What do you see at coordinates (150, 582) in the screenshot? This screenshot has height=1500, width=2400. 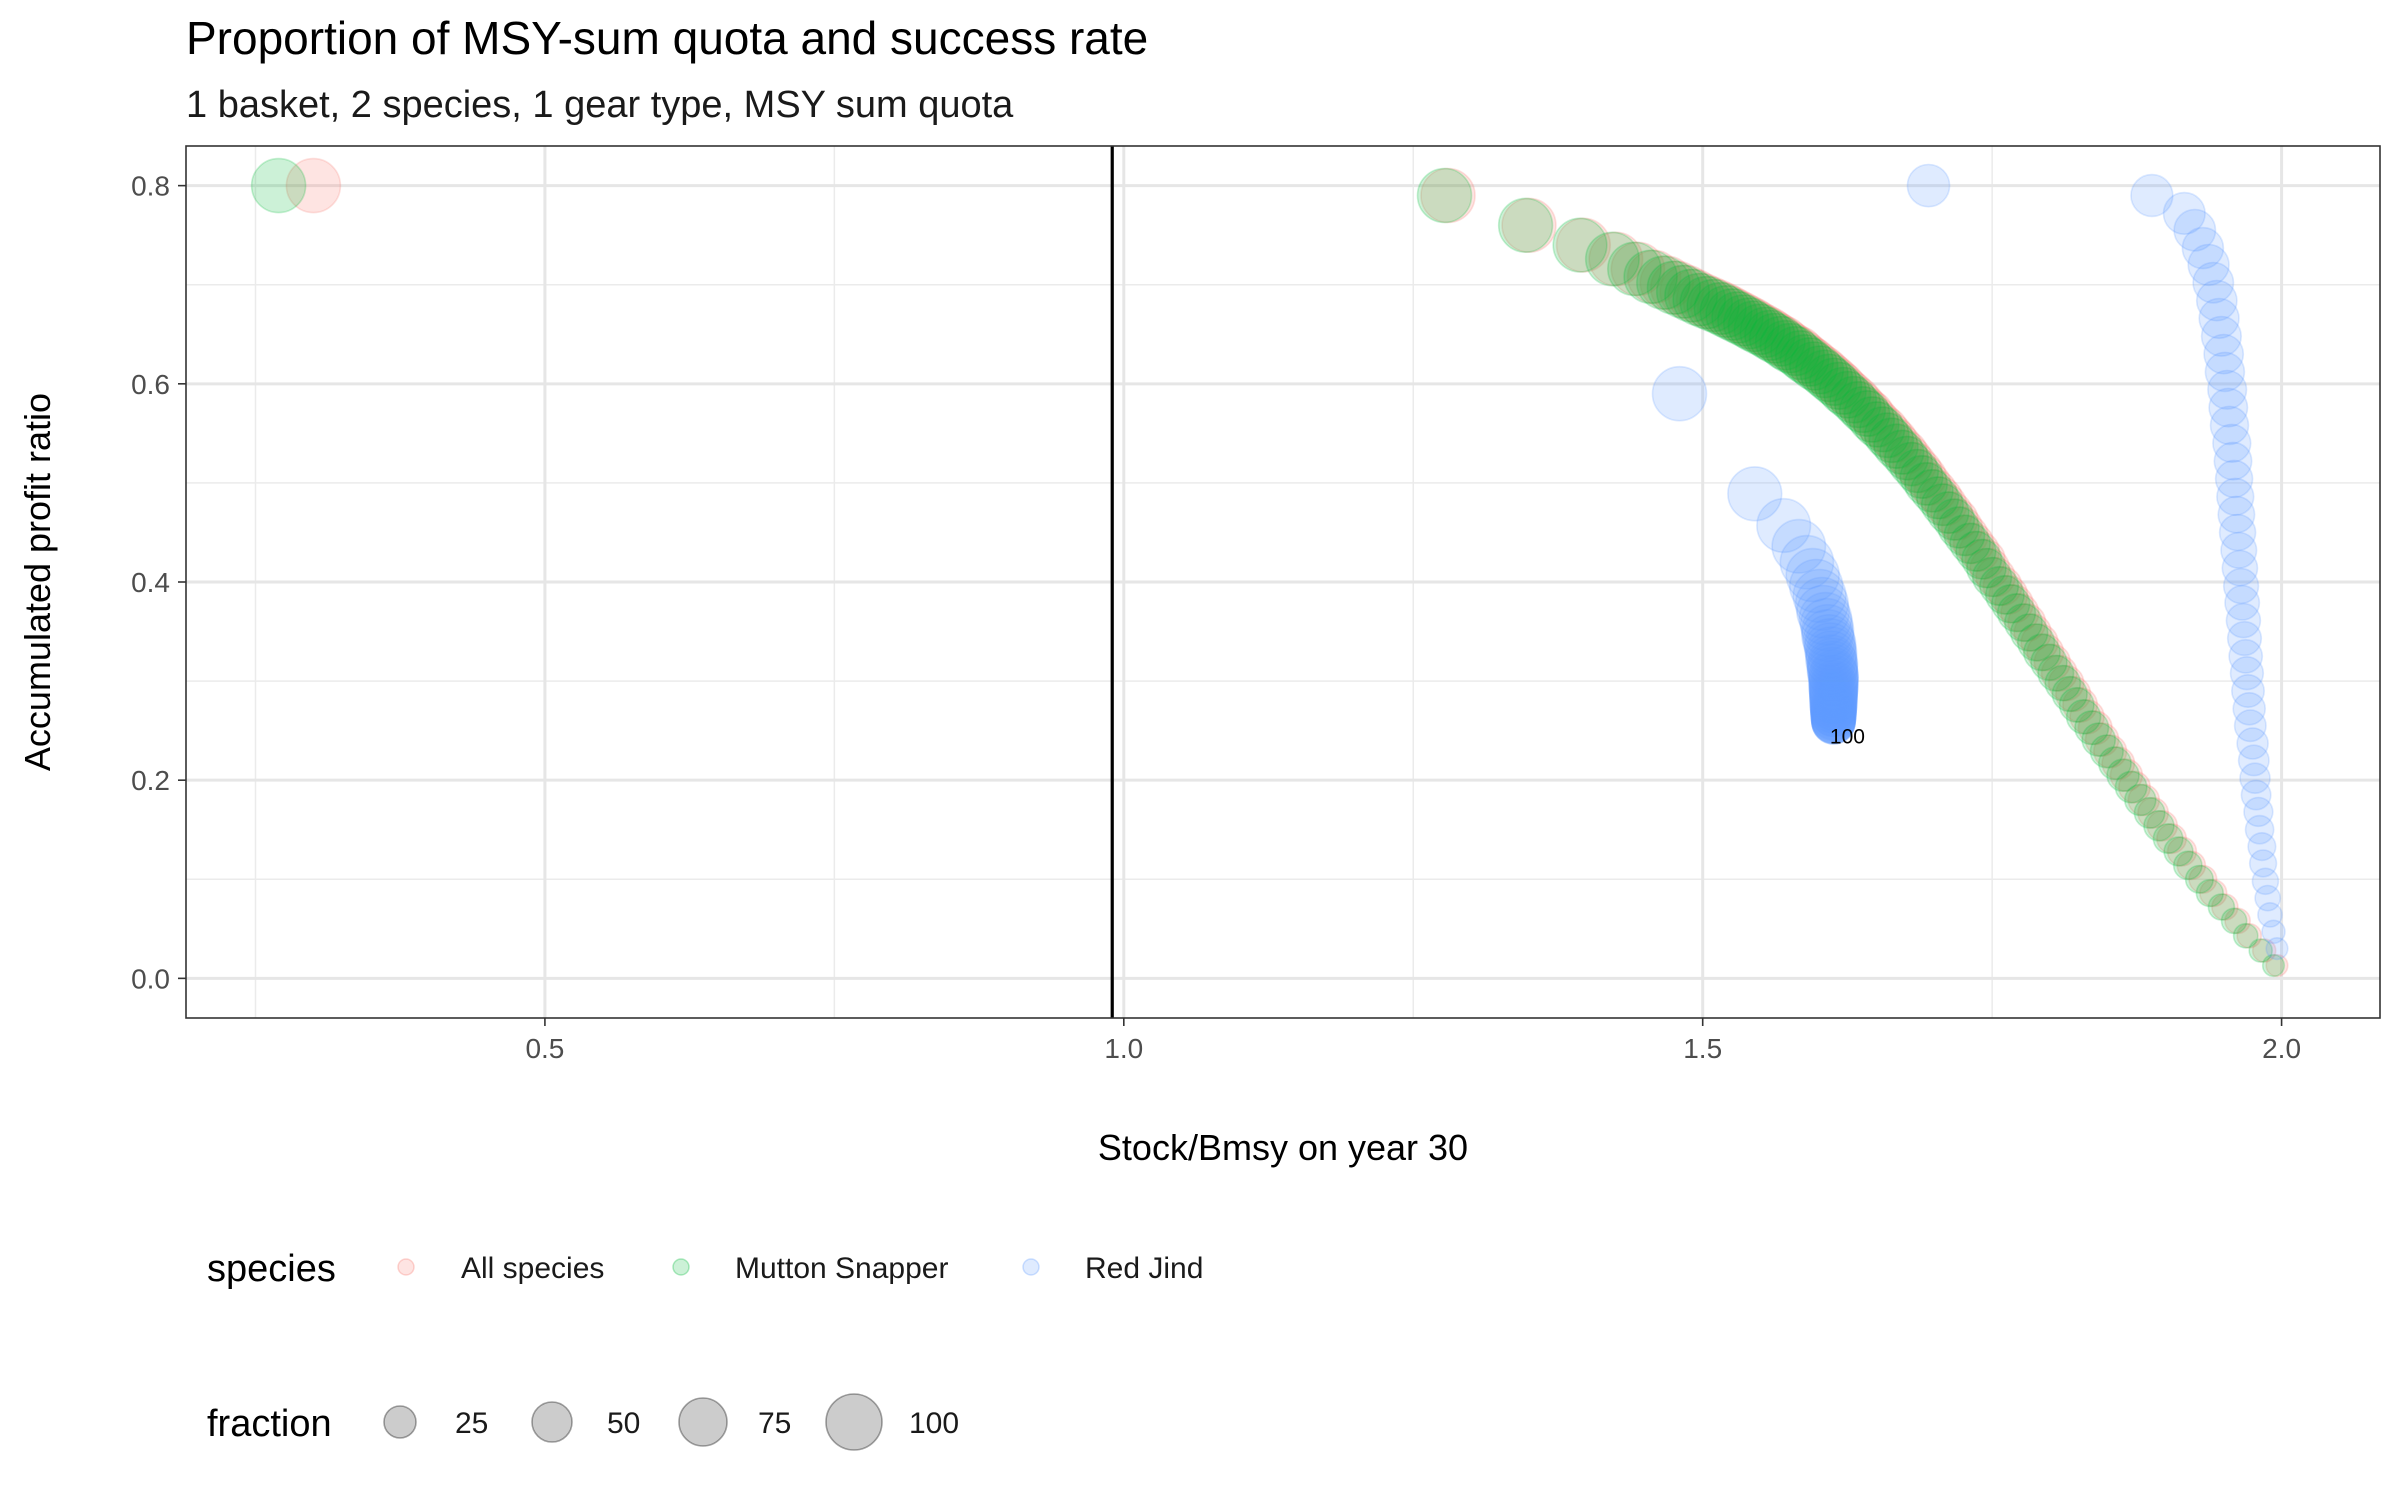 I see `y-tick-label: 0.4` at bounding box center [150, 582].